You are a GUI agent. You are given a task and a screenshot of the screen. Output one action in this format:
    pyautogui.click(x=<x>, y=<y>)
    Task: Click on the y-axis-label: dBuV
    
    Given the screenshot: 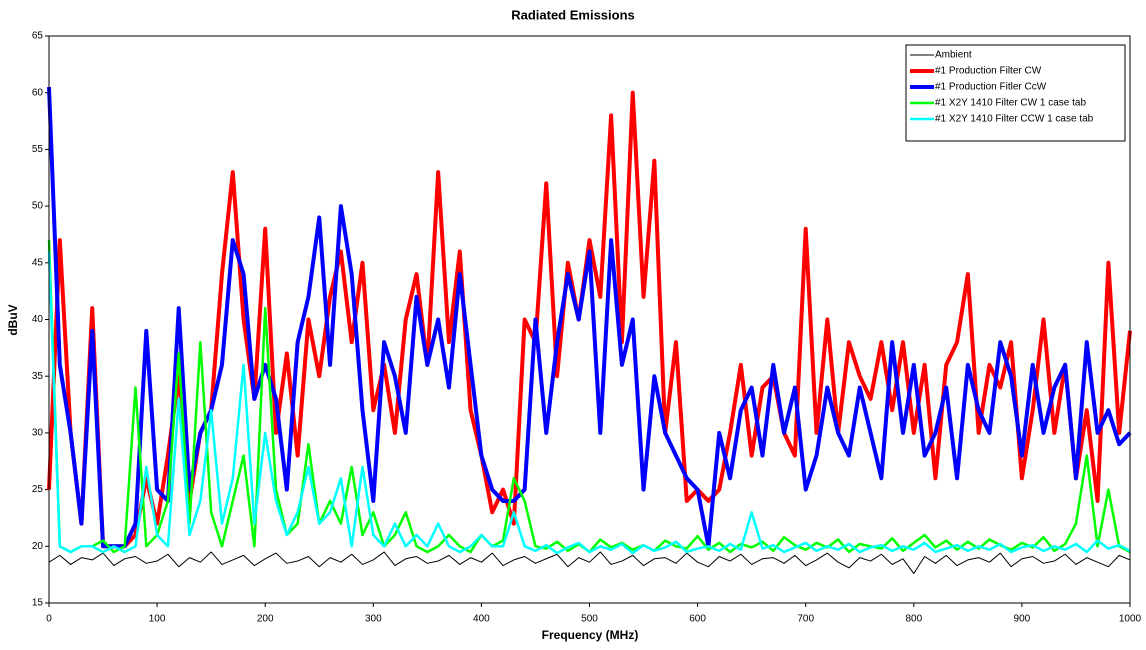 What is the action you would take?
    pyautogui.click(x=13, y=319)
    